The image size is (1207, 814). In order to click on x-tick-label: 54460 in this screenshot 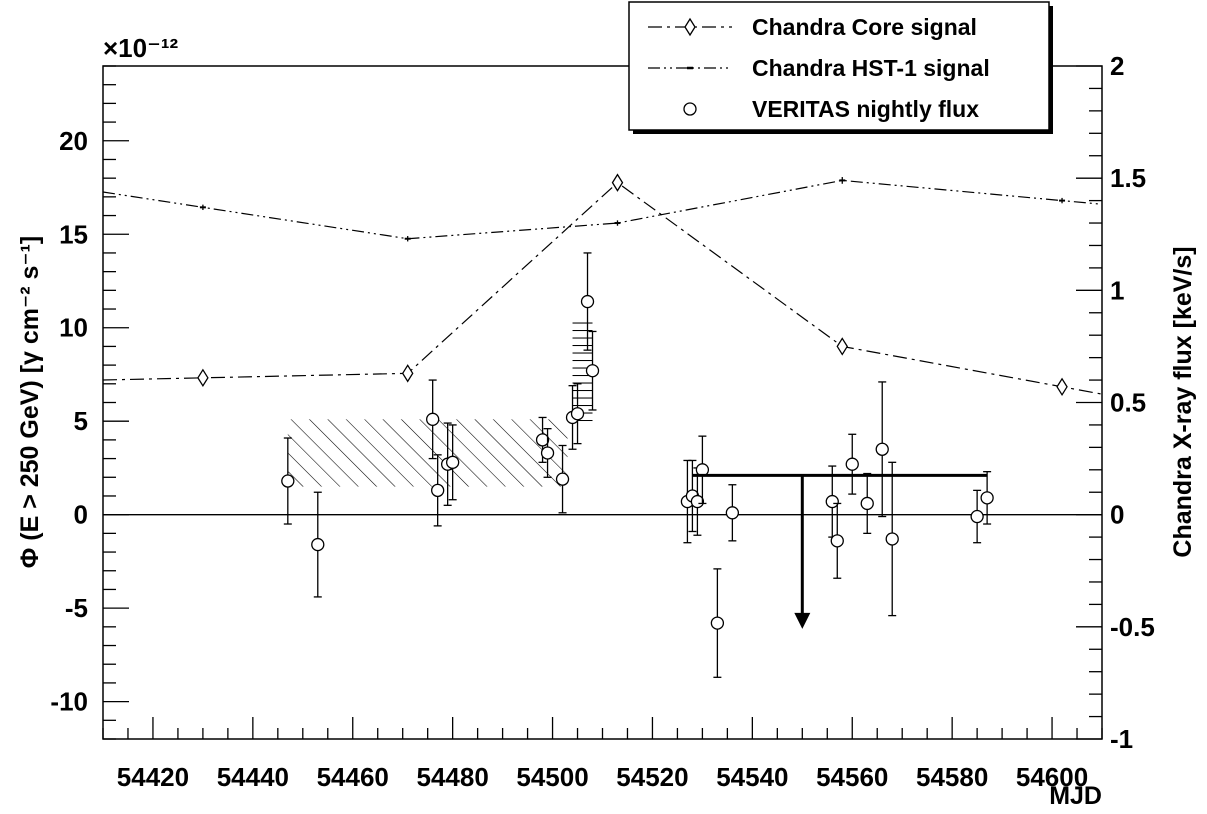, I will do `click(353, 777)`.